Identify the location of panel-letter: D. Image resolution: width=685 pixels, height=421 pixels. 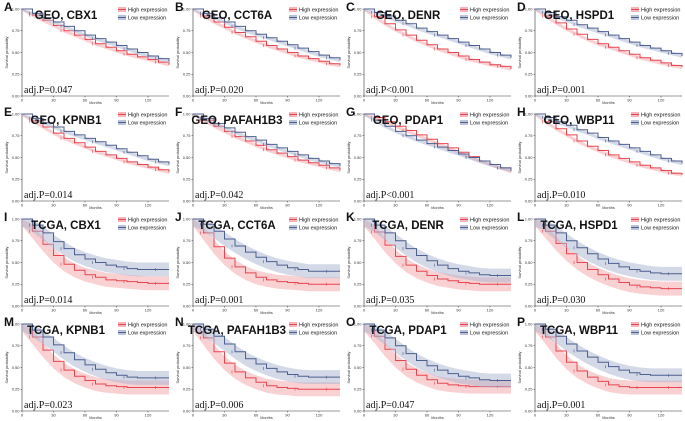
(521, 7).